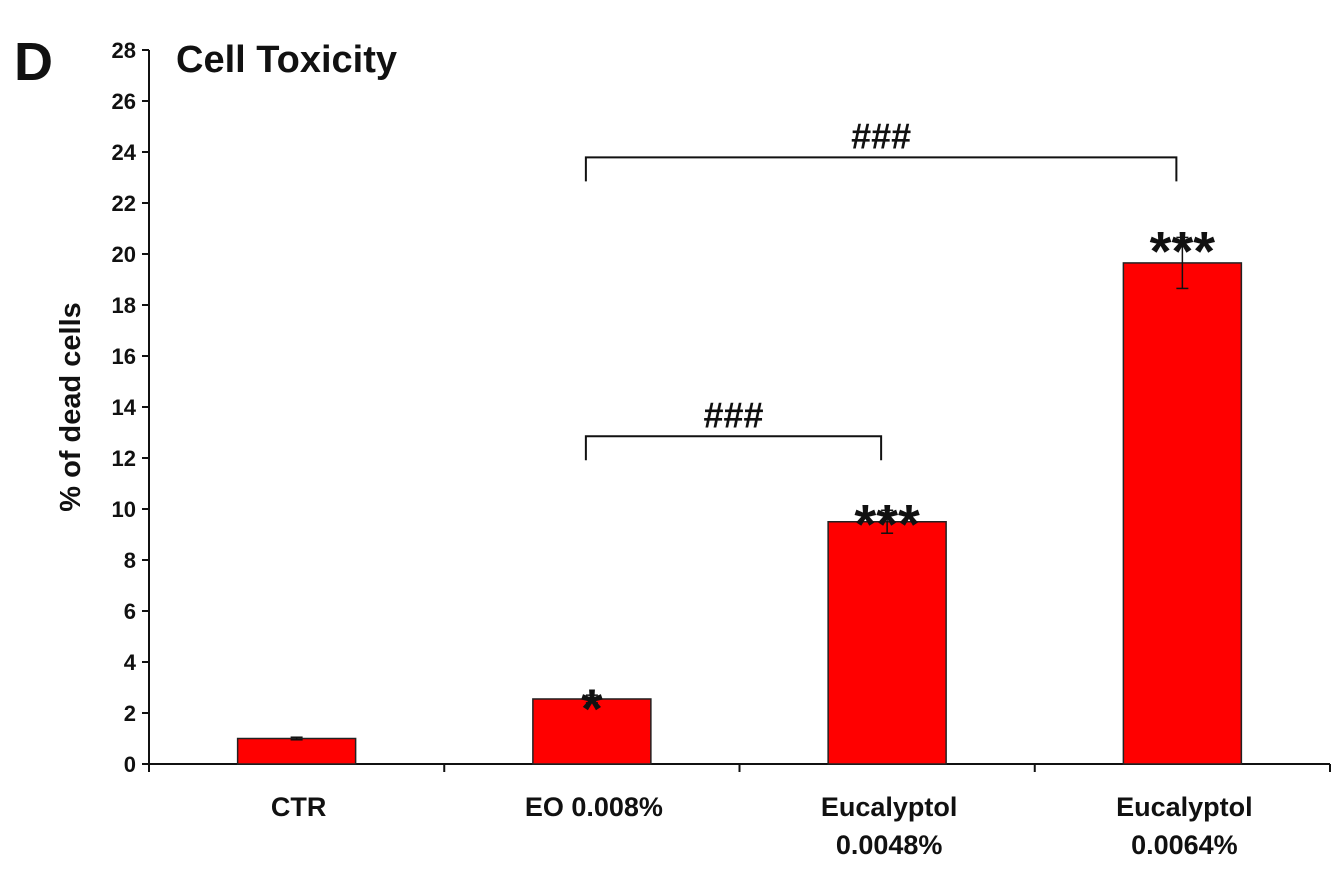  What do you see at coordinates (592, 708) in the screenshot?
I see `significance-marker: *` at bounding box center [592, 708].